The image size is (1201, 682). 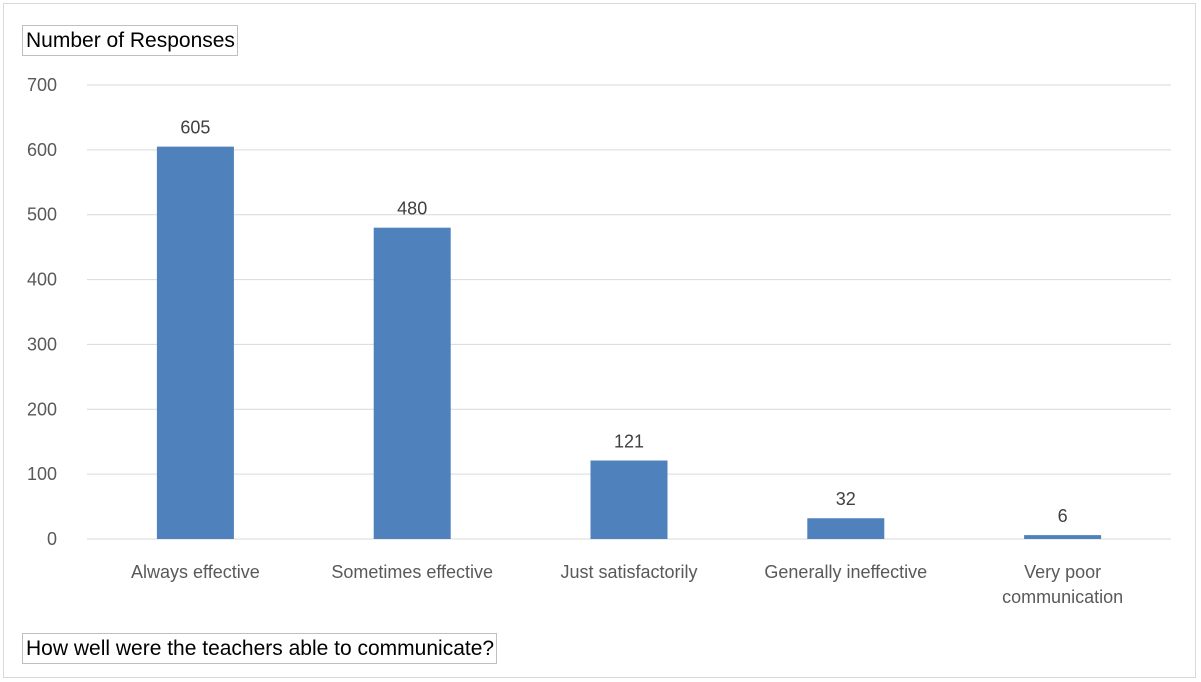 What do you see at coordinates (412, 209) in the screenshot?
I see `data-label: 480` at bounding box center [412, 209].